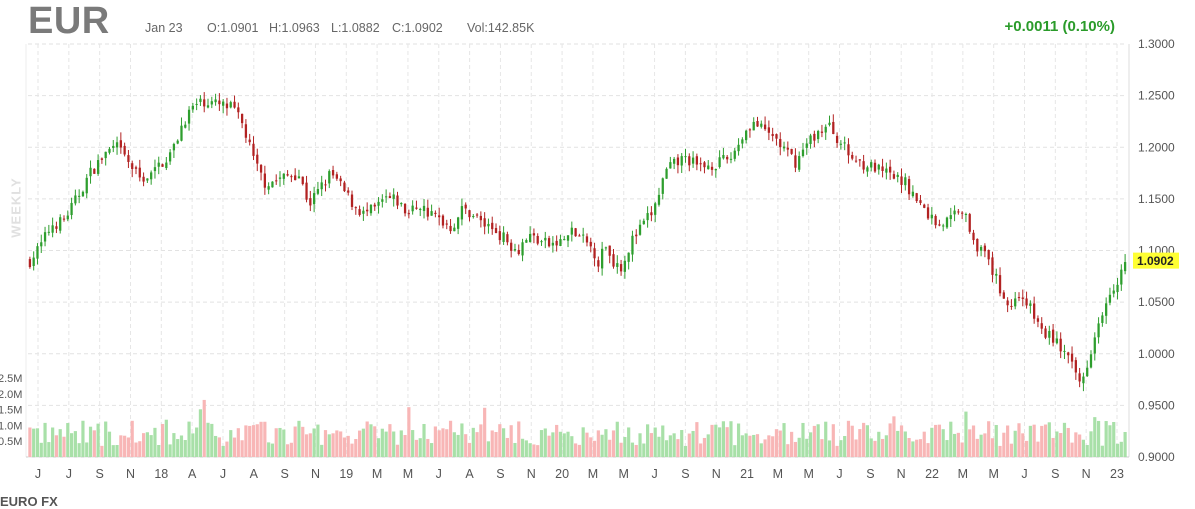 The height and width of the screenshot is (509, 1195). Describe the element at coordinates (685, 474) in the screenshot. I see `x-tick-label: S` at that location.